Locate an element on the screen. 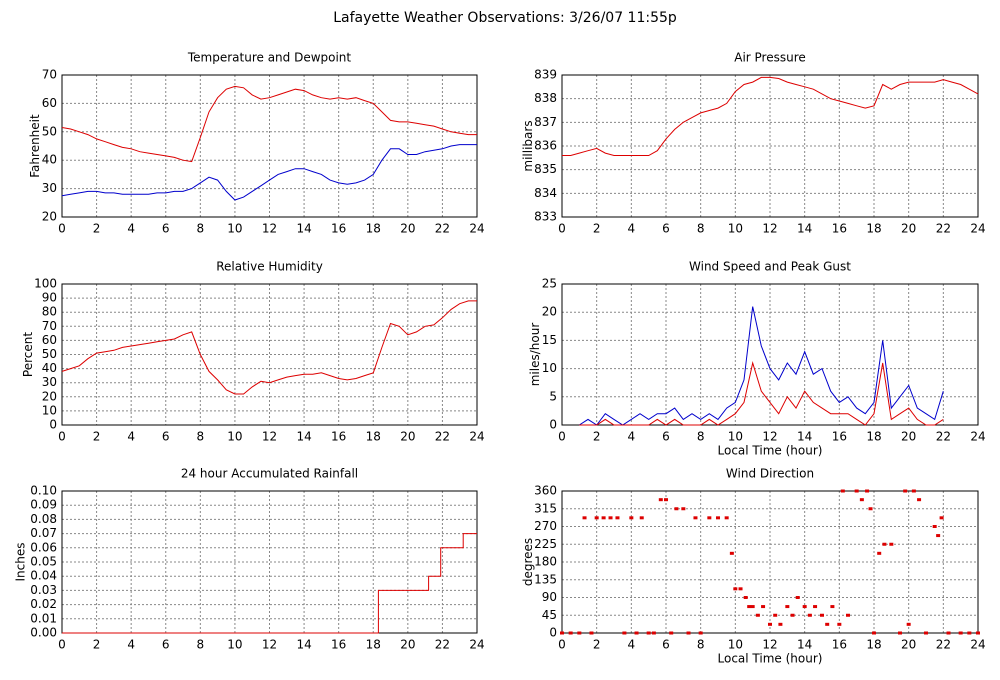 The width and height of the screenshot is (1000, 680). y-tick-label: 25 is located at coordinates (549, 284).